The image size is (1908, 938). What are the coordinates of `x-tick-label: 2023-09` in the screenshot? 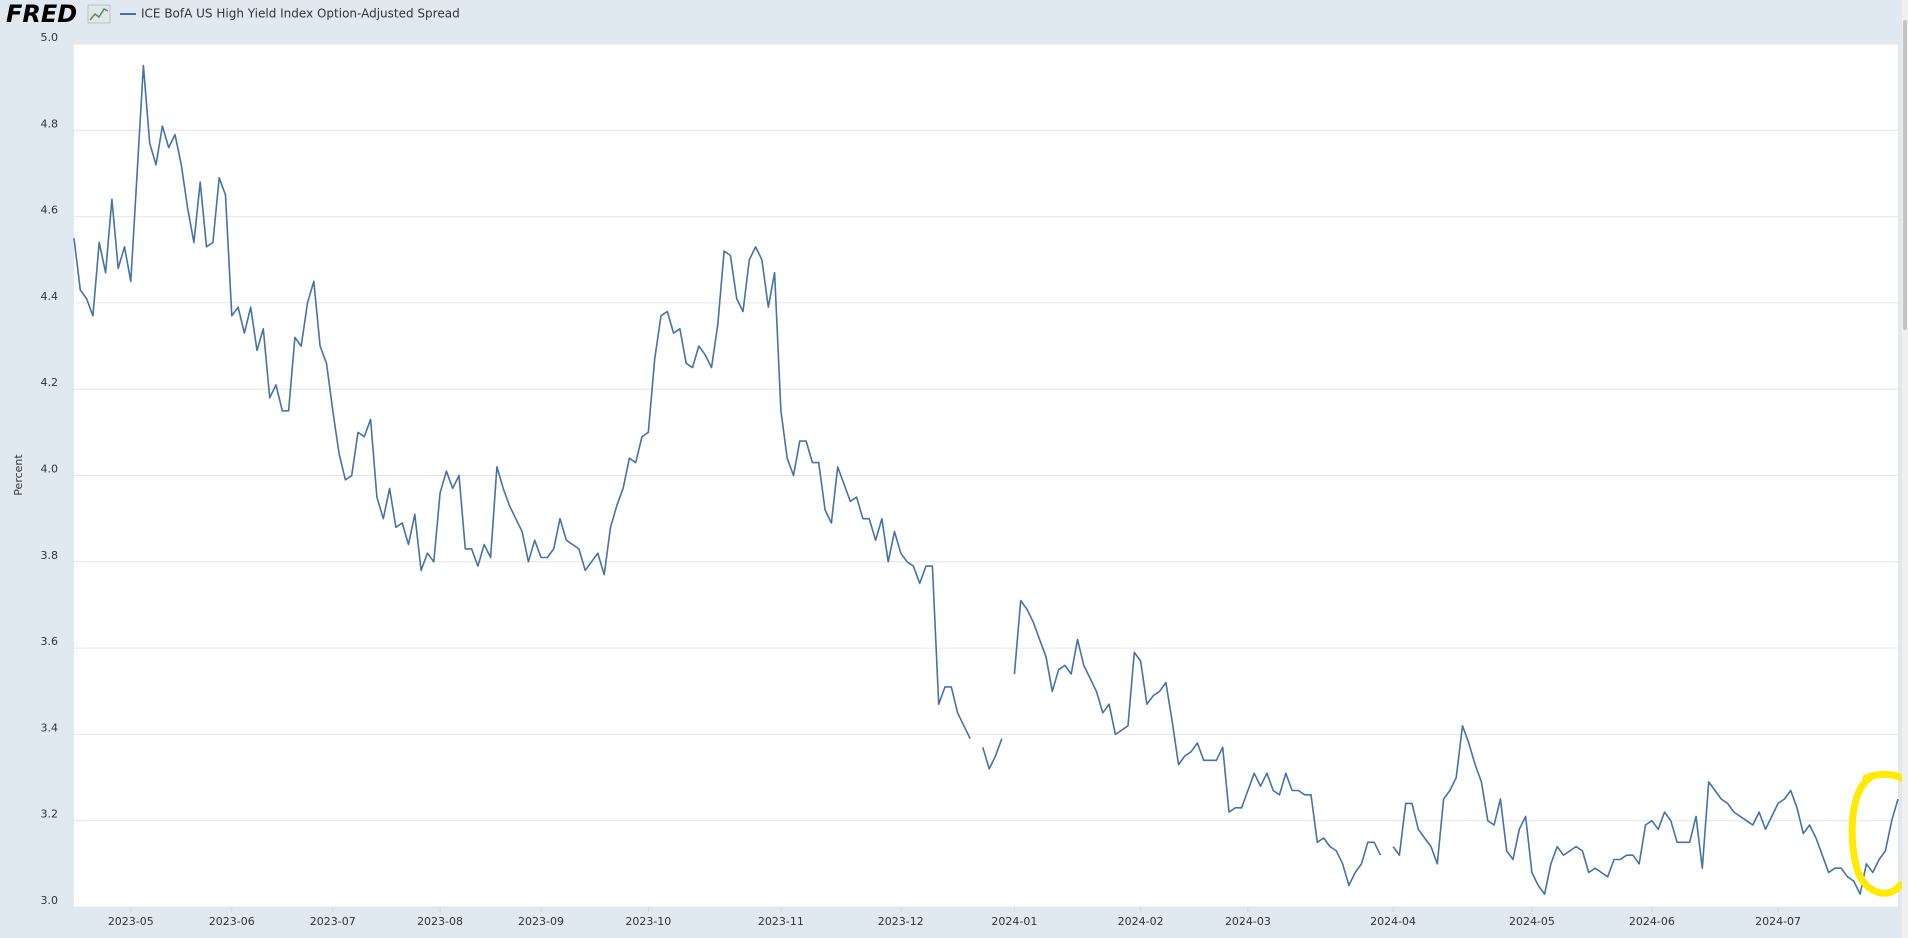 It's located at (541, 921).